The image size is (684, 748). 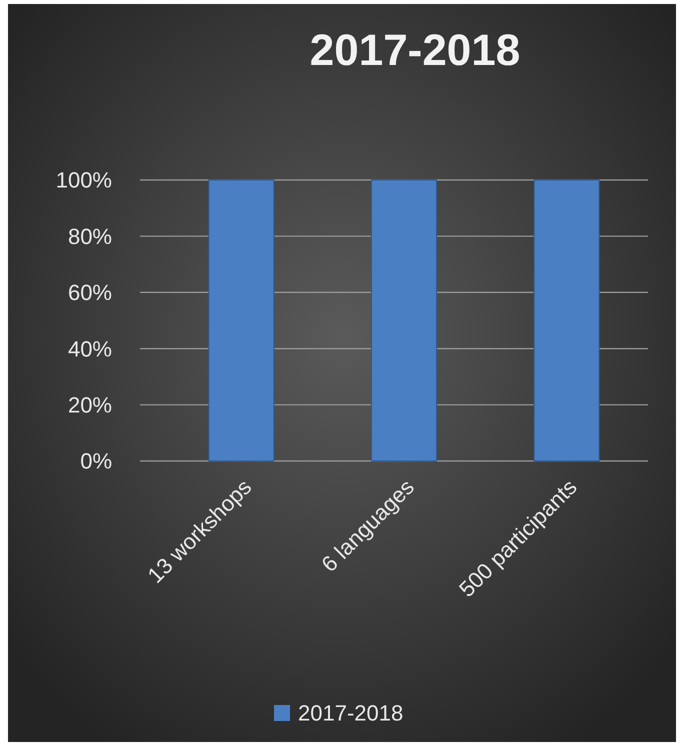 What do you see at coordinates (90, 236) in the screenshot?
I see `y-tick-label: 80%` at bounding box center [90, 236].